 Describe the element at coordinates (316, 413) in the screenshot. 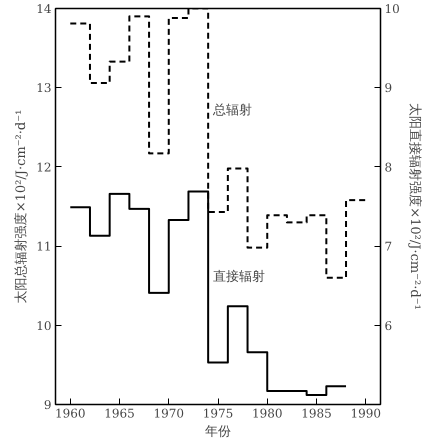

I see `x-tick-label: 1985` at that location.